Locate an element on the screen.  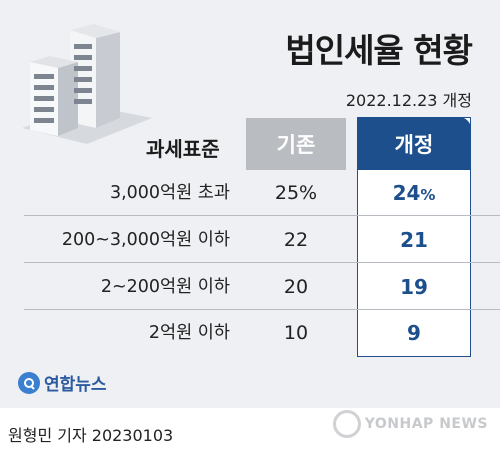
row-old-rate: 22 is located at coordinates (296, 240).